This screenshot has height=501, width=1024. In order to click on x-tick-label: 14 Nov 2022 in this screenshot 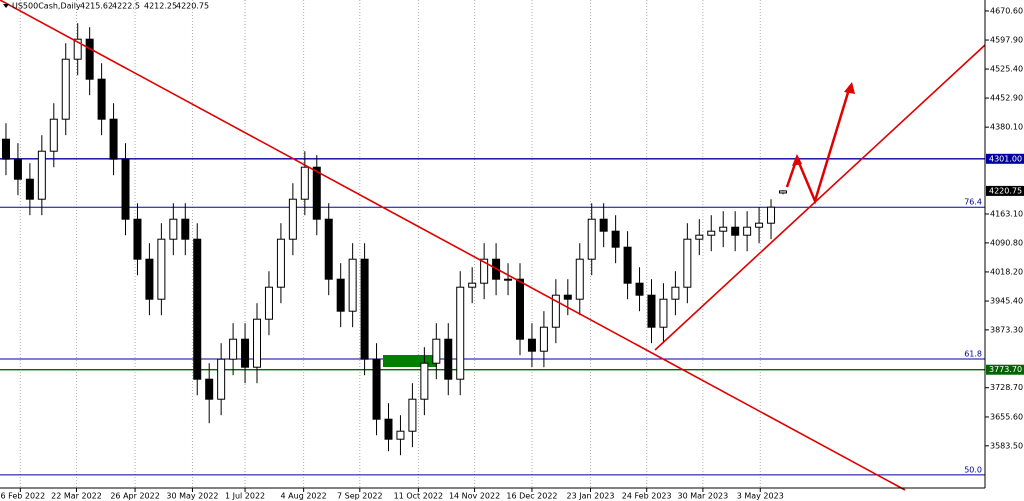, I will do `click(474, 496)`.